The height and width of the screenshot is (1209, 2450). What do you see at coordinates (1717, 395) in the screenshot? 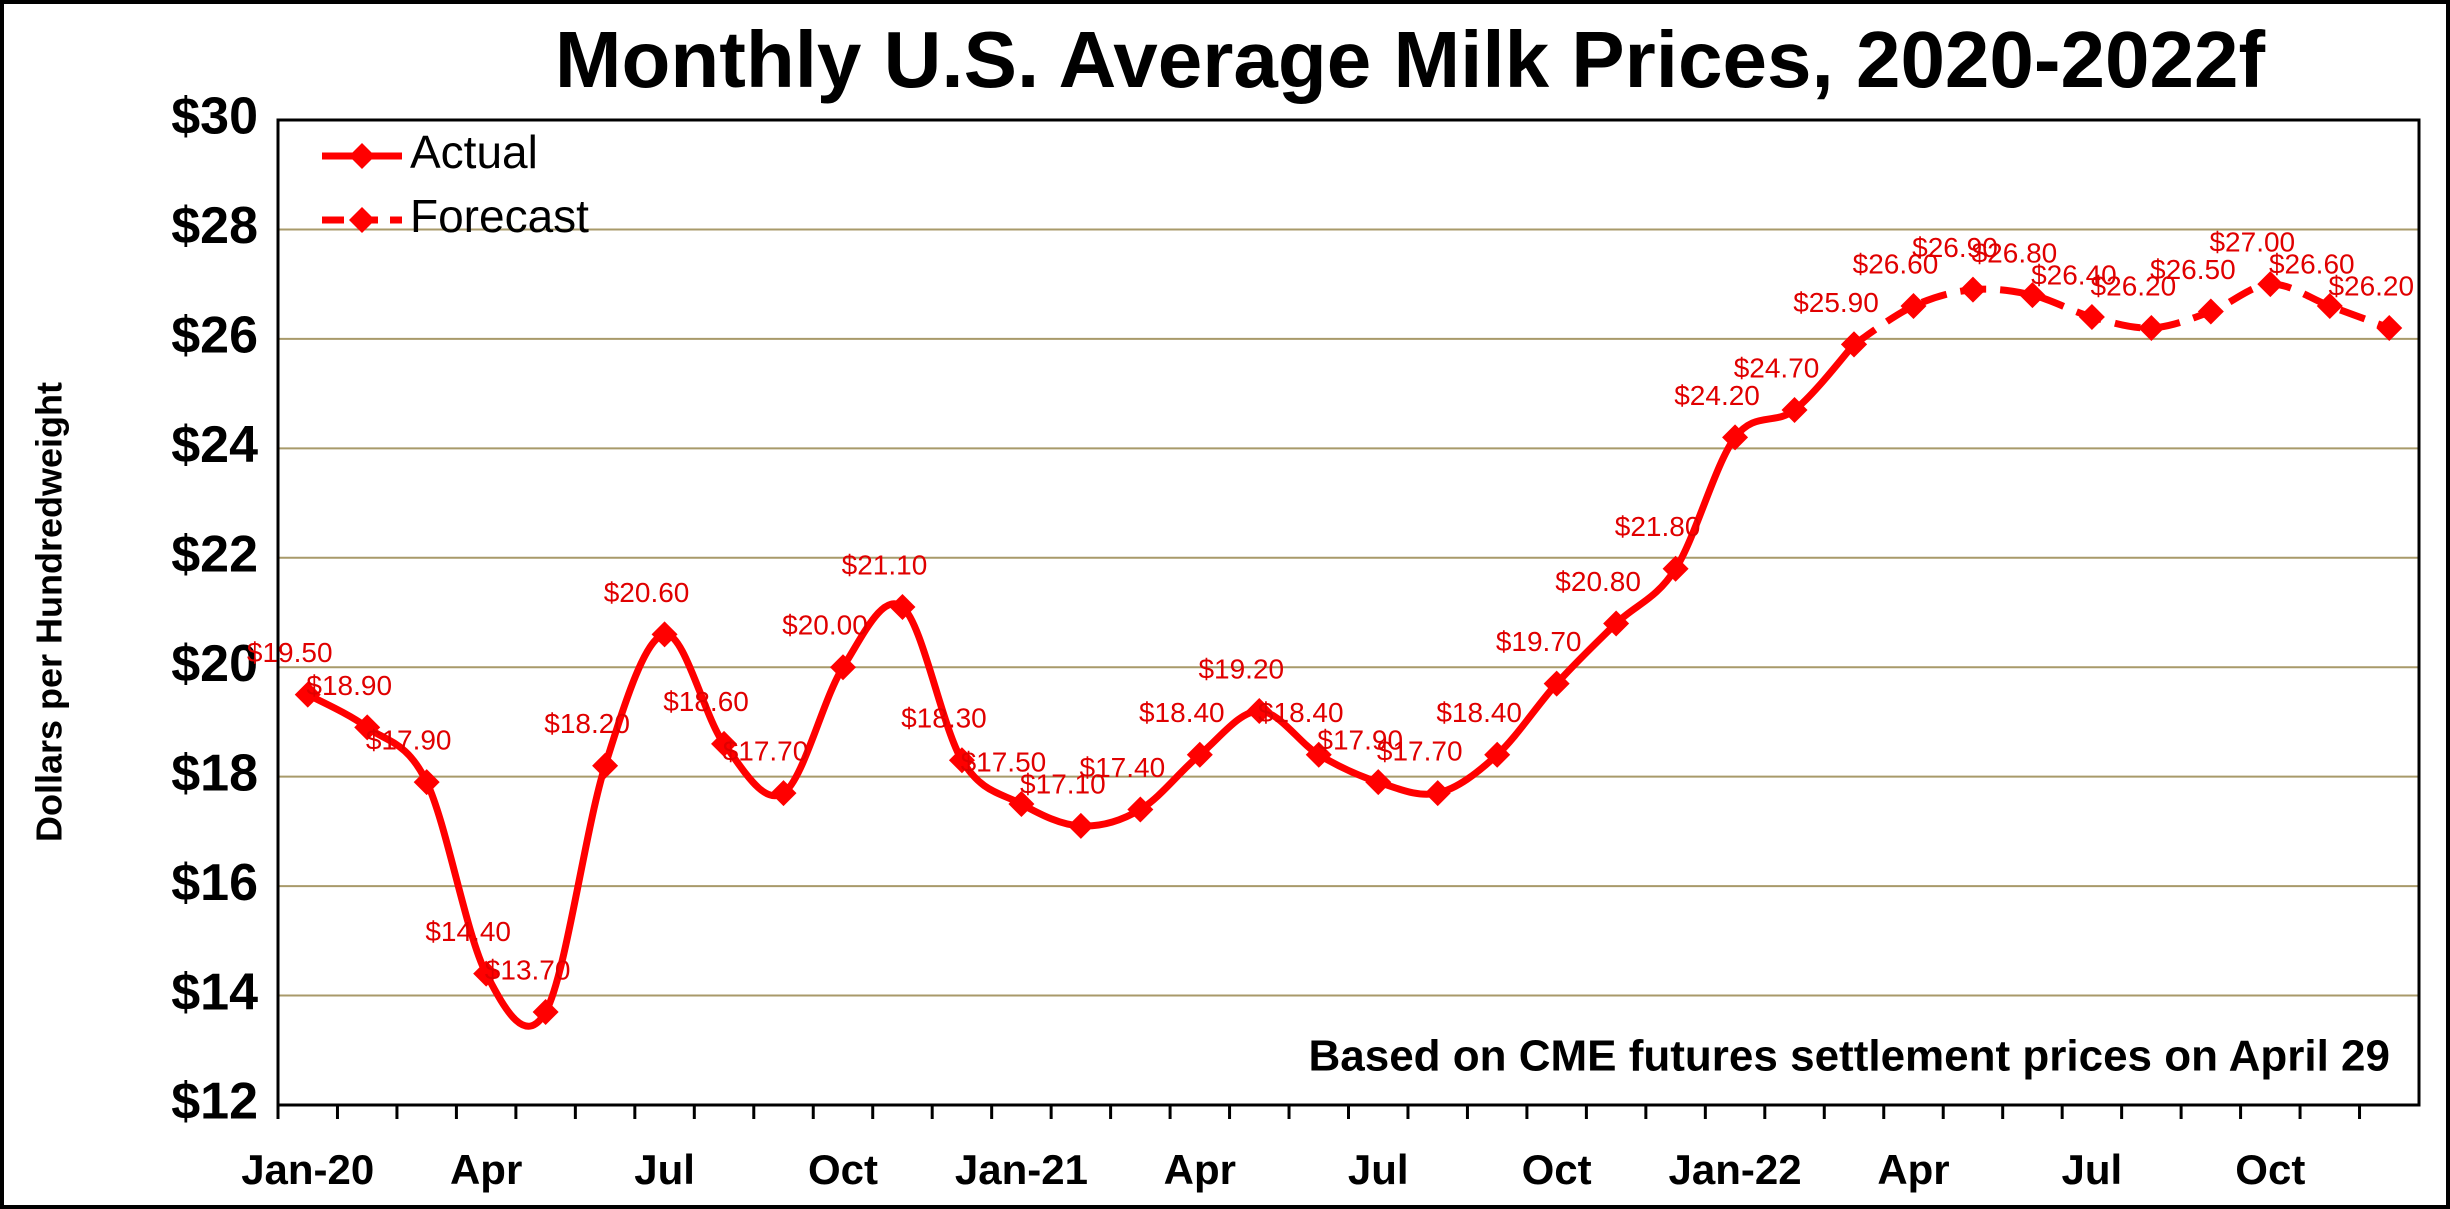
I see `data-label: $24.20` at bounding box center [1717, 395].